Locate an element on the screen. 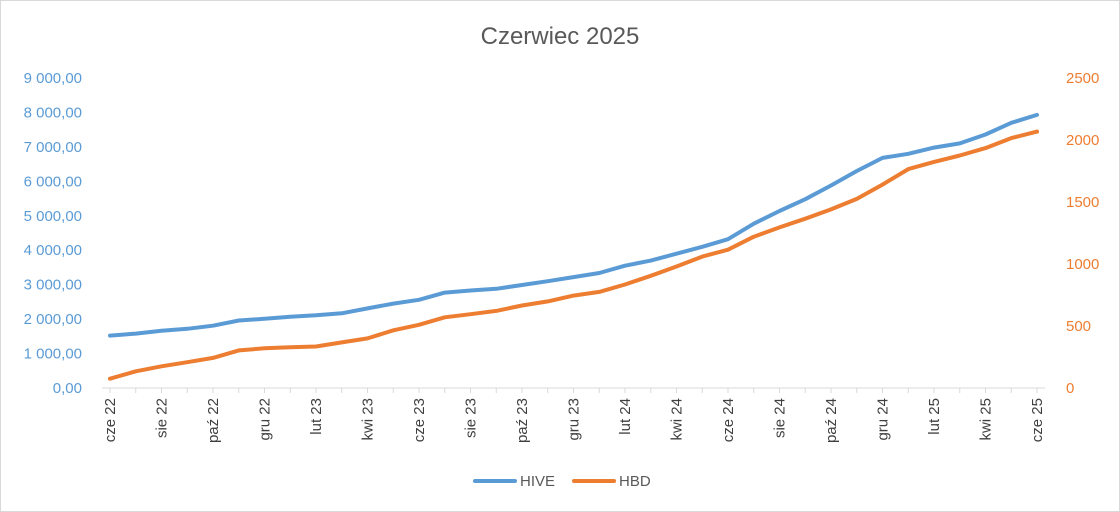 The image size is (1120, 512). y-right-tick-label: 1500 is located at coordinates (1082, 202).